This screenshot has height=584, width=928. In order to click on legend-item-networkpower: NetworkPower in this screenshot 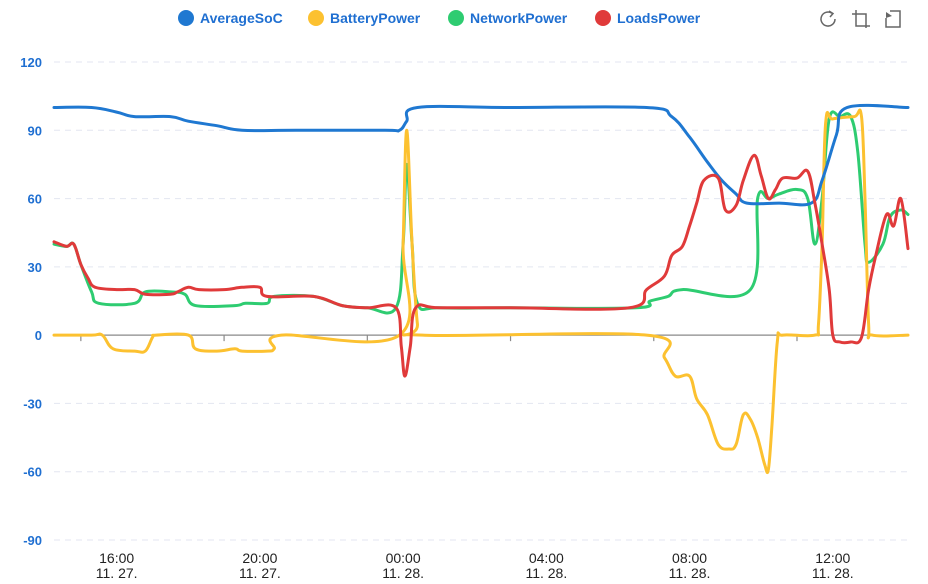, I will do `click(508, 18)`.